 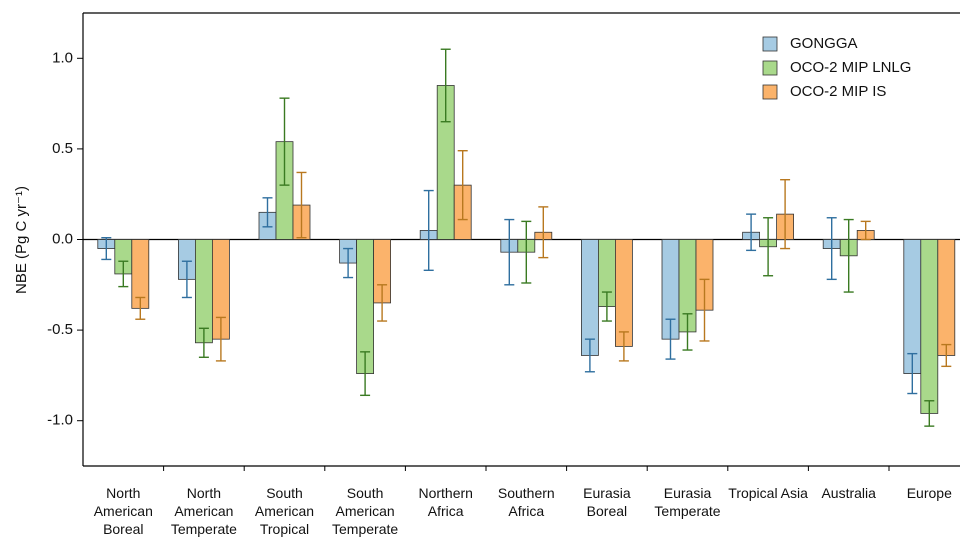 I want to click on x-tick-label: North American Temperate, so click(x=203, y=511).